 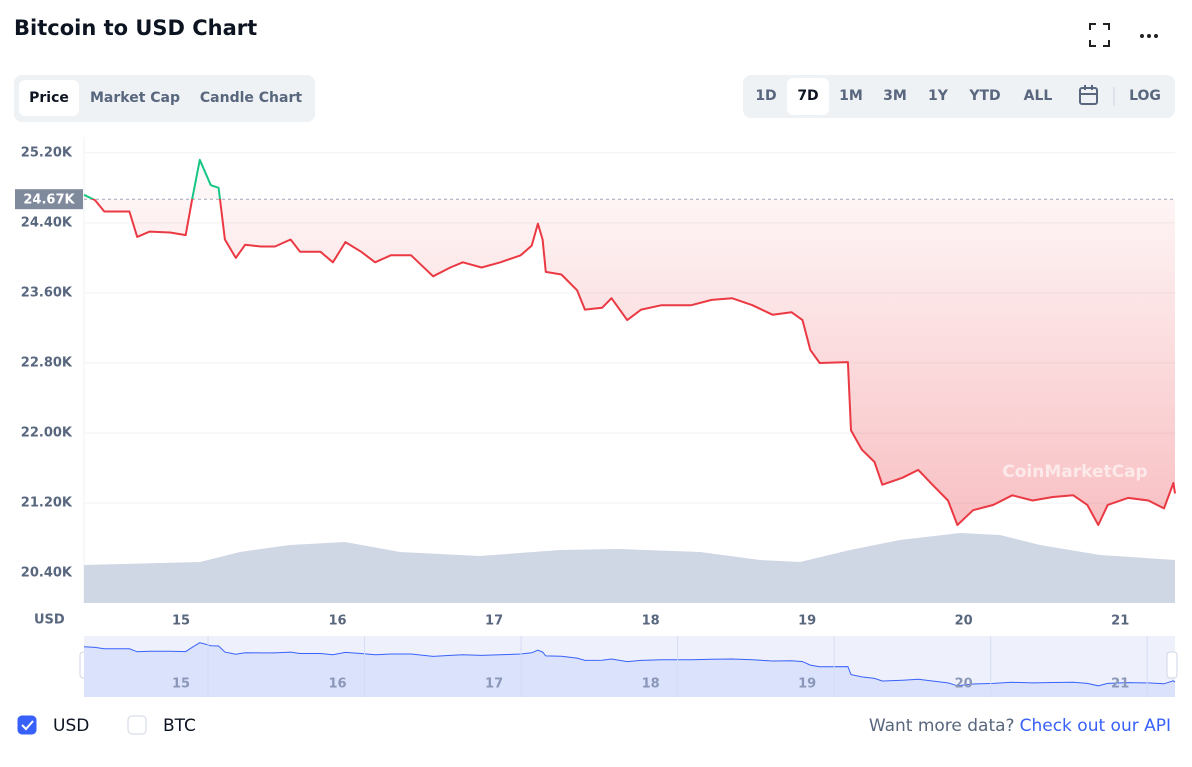 I want to click on volume-area, so click(x=629, y=568).